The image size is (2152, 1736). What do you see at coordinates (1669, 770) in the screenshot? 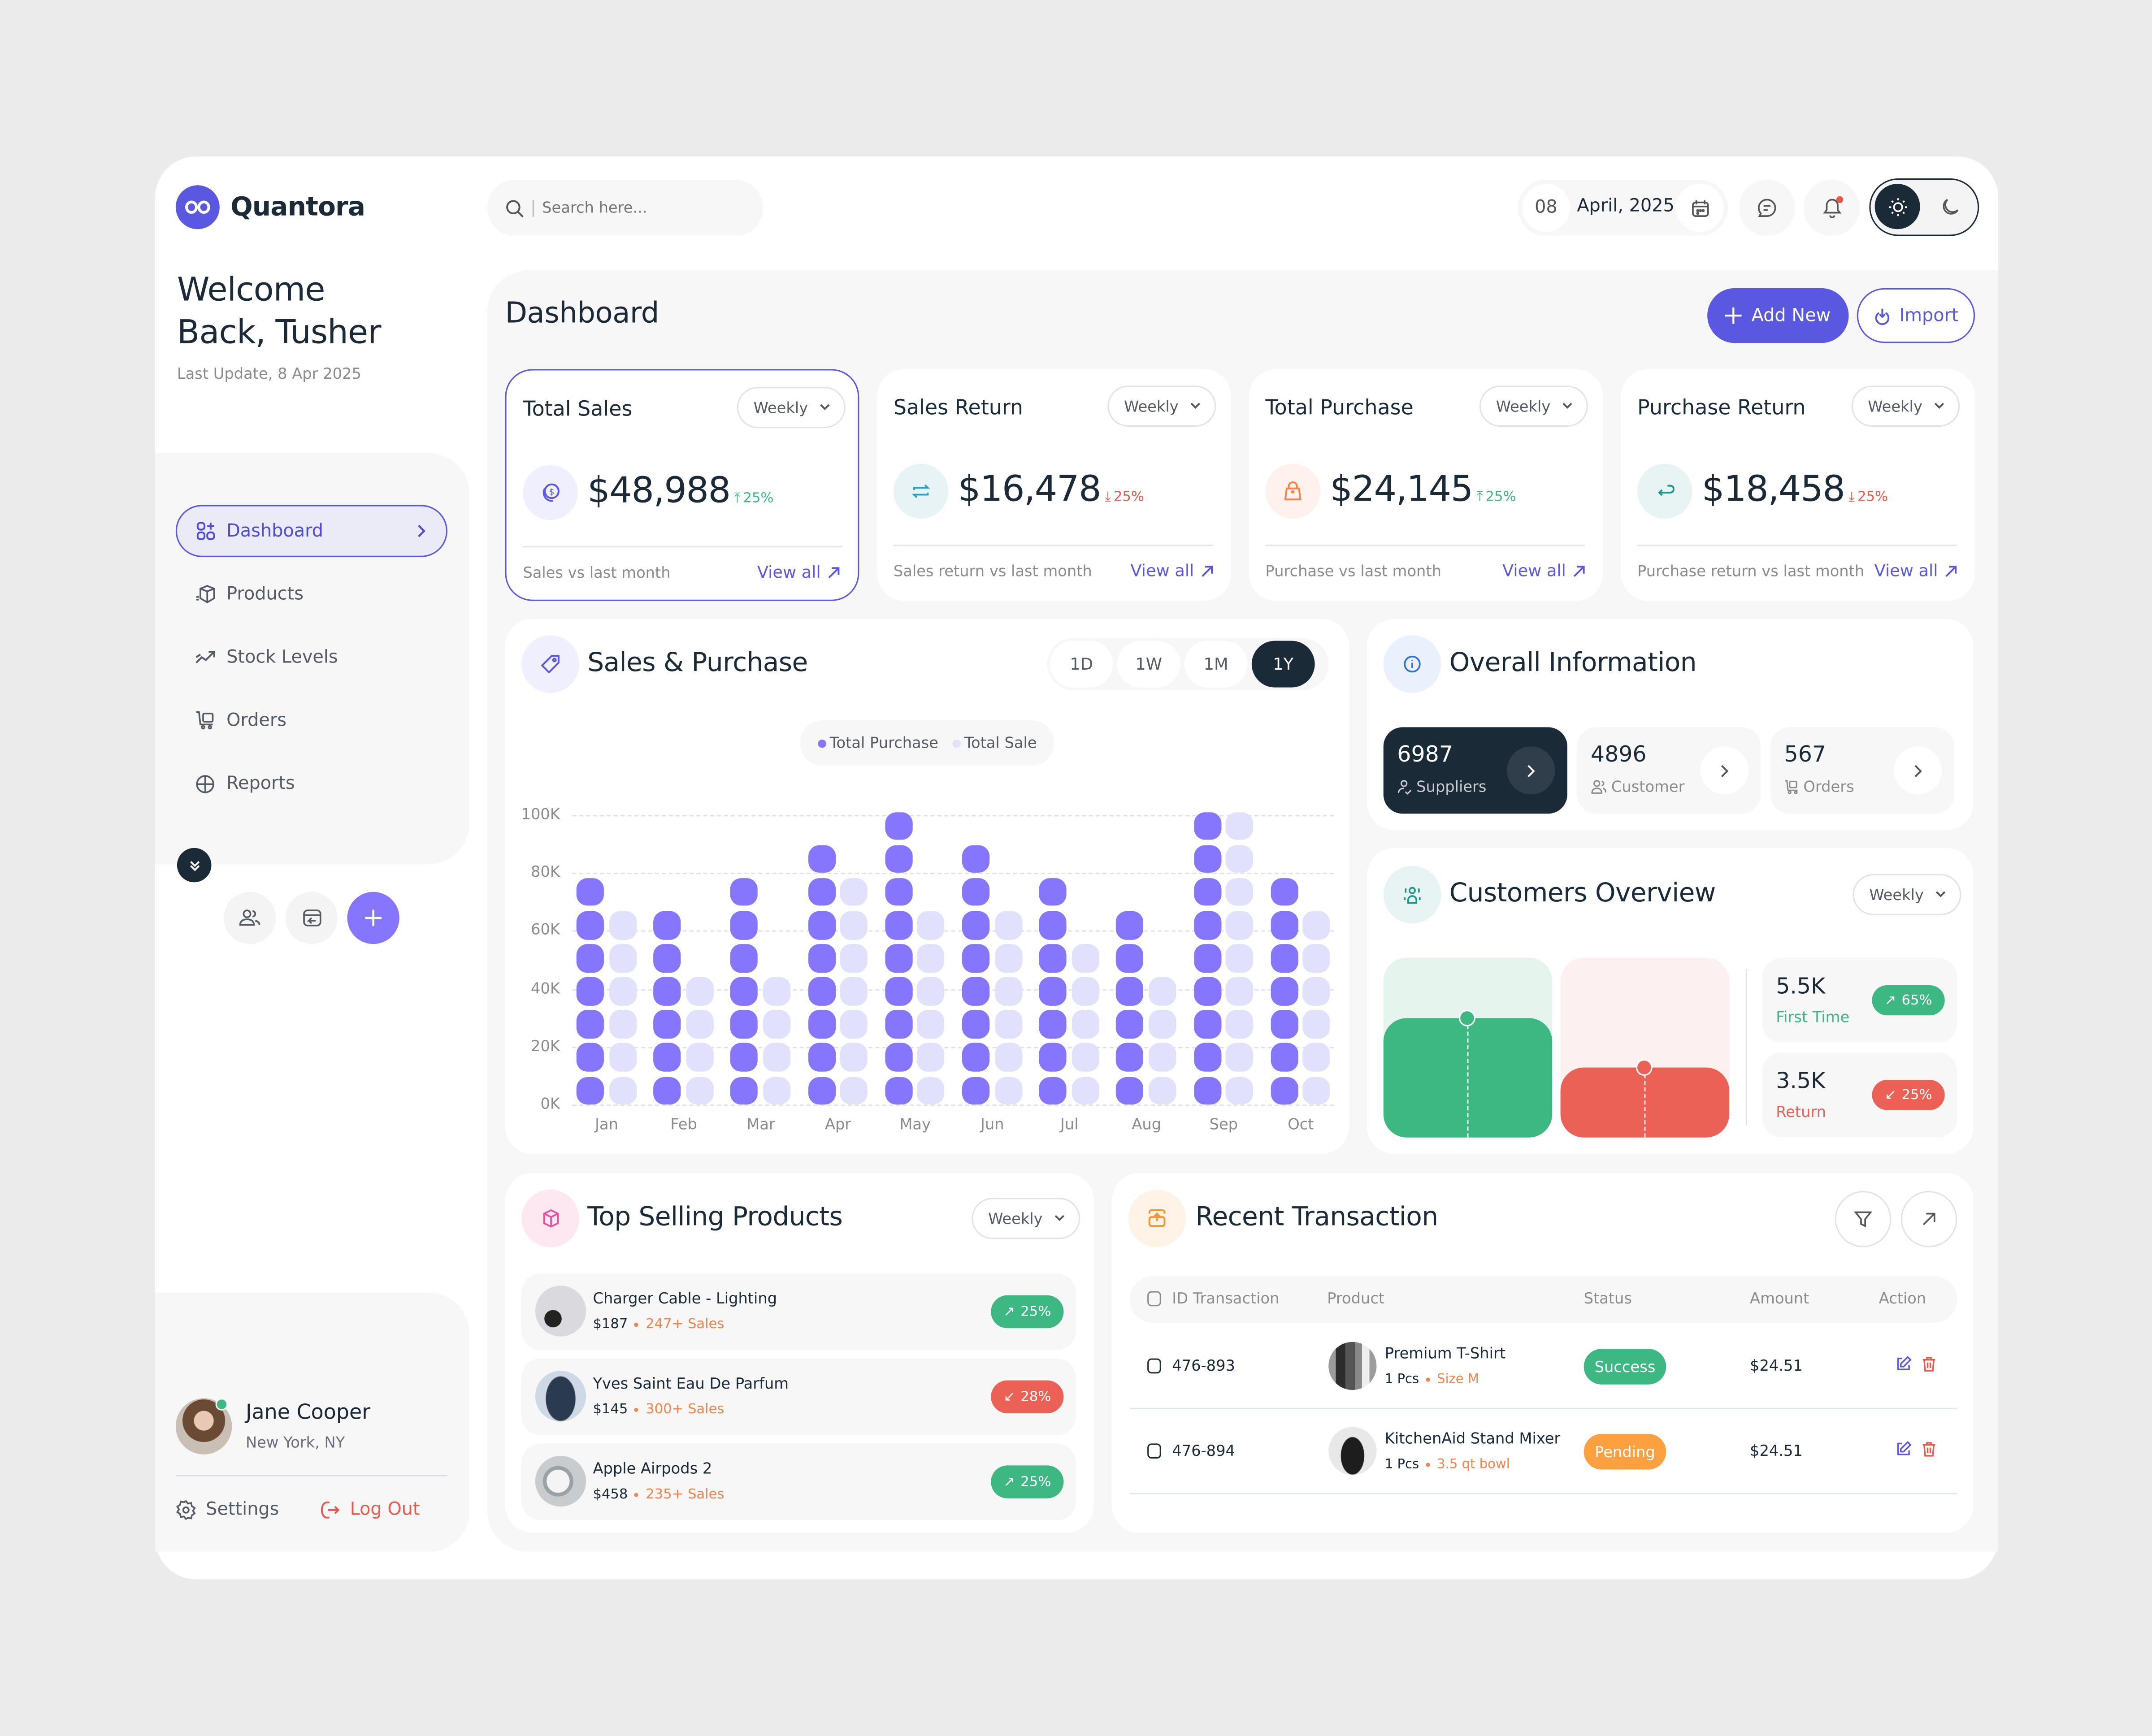
I see `info-tile-customer: 4896 Customer` at bounding box center [1669, 770].